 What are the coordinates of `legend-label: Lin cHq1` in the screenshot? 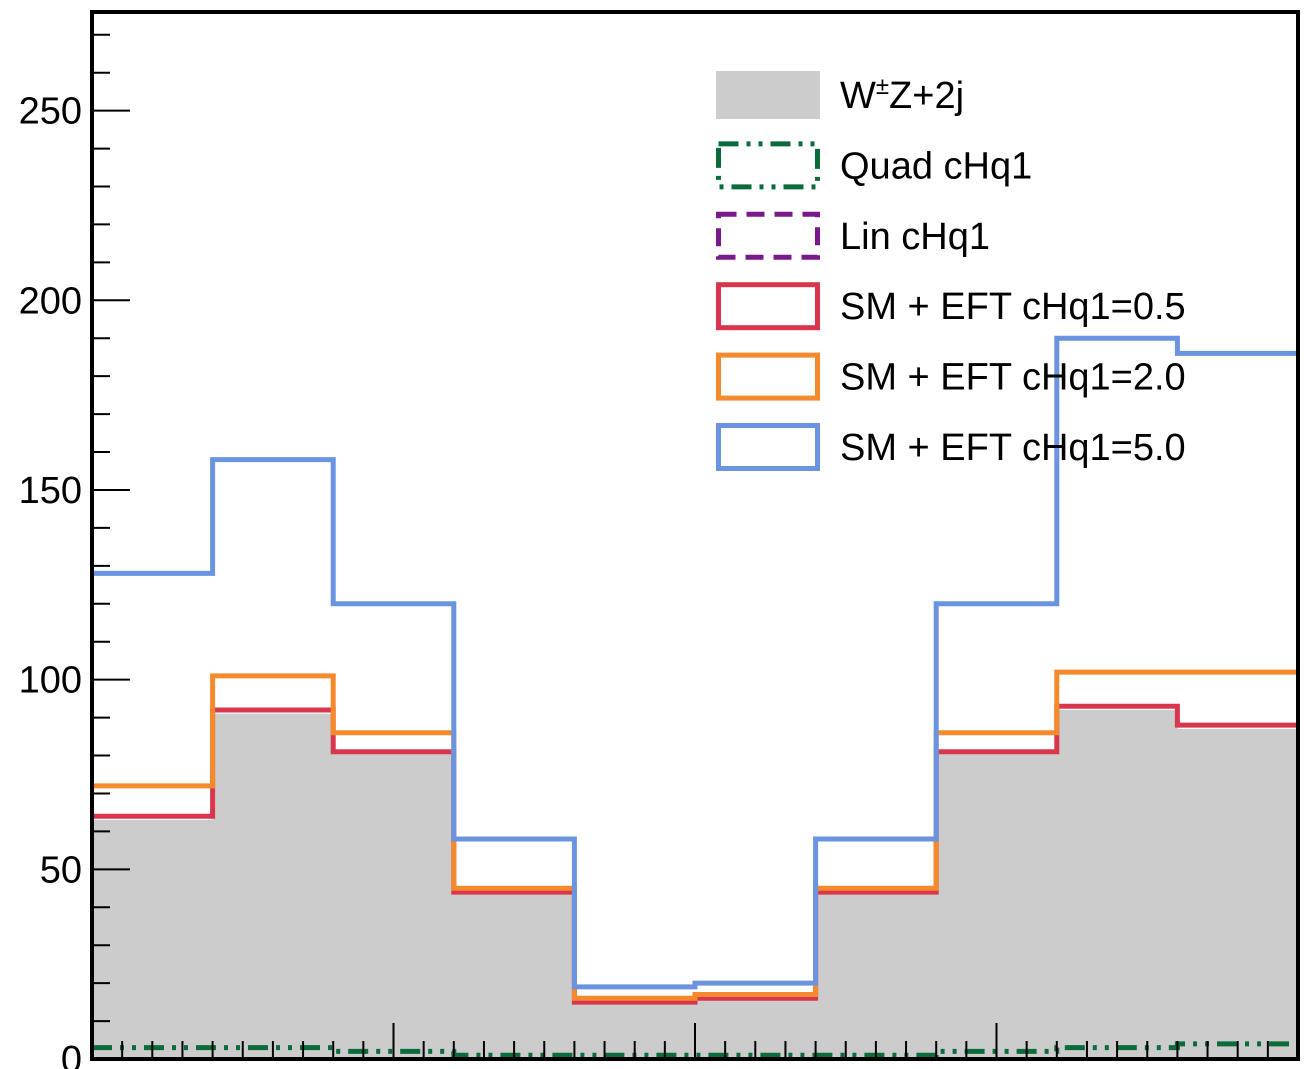 It's located at (915, 237).